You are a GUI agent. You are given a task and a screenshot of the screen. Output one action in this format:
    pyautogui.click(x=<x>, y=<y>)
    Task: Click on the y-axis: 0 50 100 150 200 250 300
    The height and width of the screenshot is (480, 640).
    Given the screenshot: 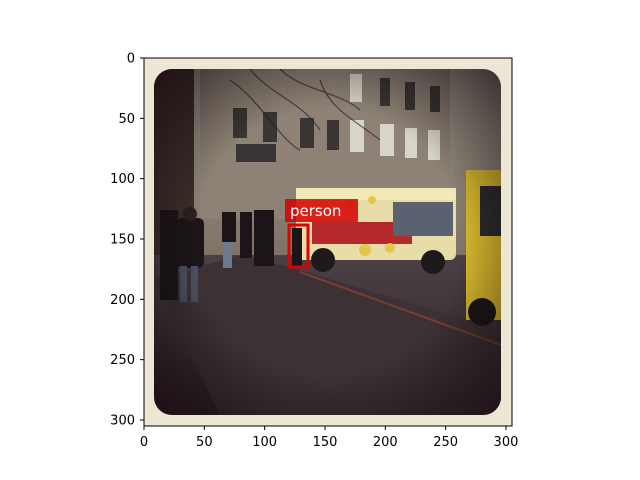 What is the action you would take?
    pyautogui.click(x=127, y=240)
    